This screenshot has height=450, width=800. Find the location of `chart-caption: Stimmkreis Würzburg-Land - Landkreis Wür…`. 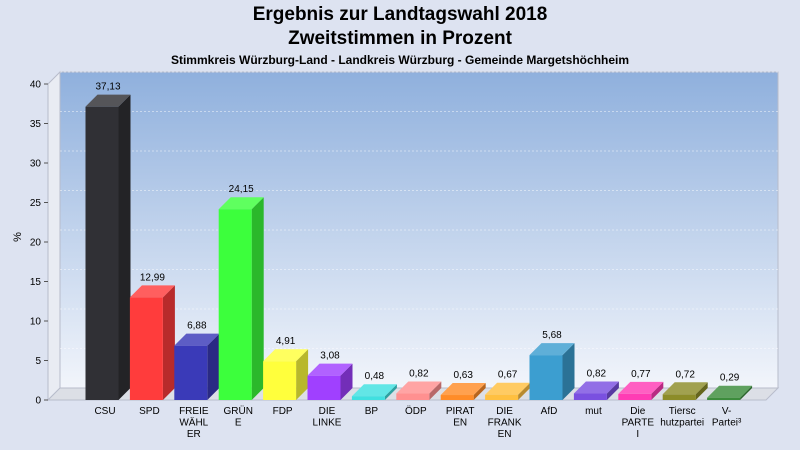

chart-caption: Stimmkreis Würzburg-Land - Landkreis Wür… is located at coordinates (400, 60).